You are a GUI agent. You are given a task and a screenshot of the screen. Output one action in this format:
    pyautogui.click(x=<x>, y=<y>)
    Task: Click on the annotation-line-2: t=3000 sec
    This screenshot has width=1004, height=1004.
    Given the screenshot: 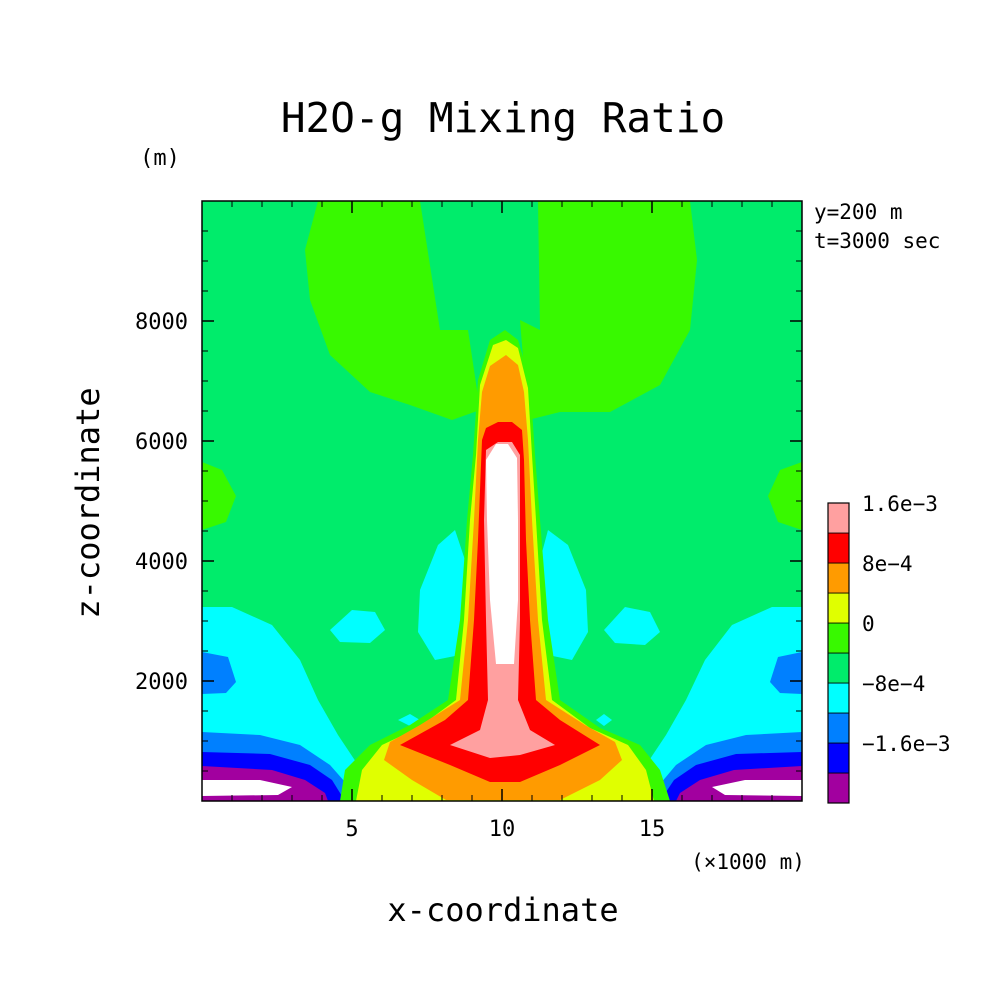 What is the action you would take?
    pyautogui.click(x=877, y=241)
    